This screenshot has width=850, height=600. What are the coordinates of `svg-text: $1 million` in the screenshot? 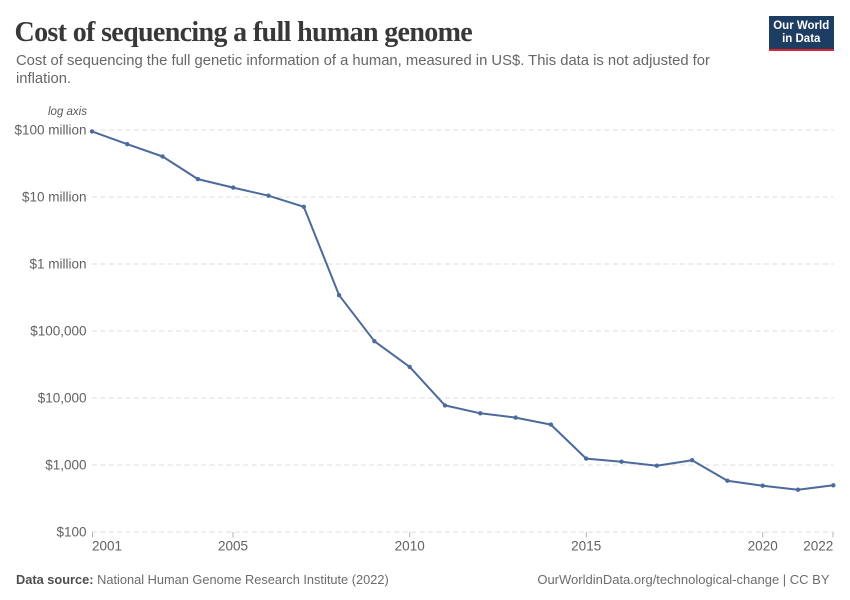 It's located at (57, 264).